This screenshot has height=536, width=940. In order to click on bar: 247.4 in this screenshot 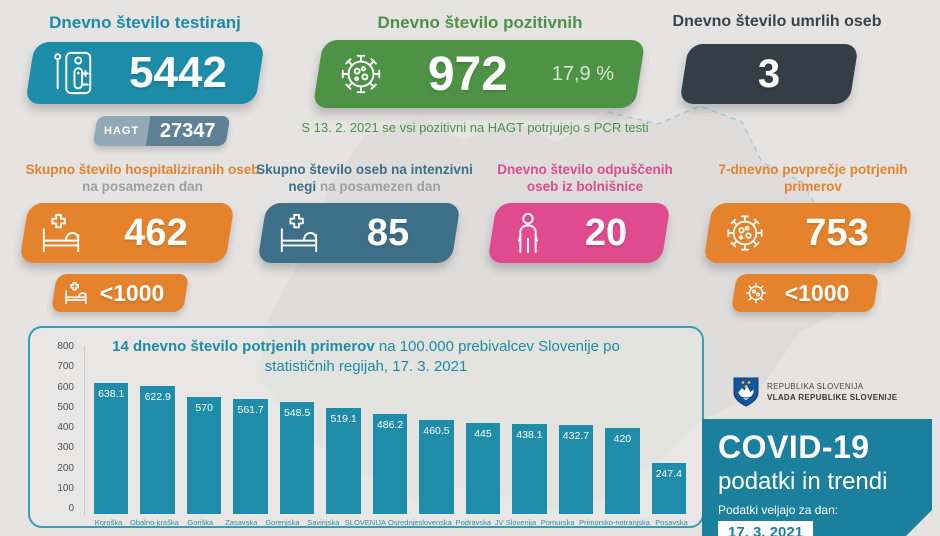, I will do `click(669, 488)`.